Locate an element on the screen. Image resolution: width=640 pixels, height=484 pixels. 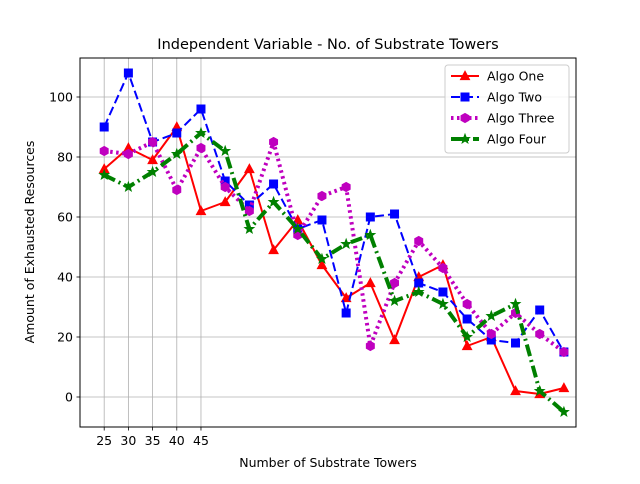
y-tick-label: 40 is located at coordinates (65, 277).